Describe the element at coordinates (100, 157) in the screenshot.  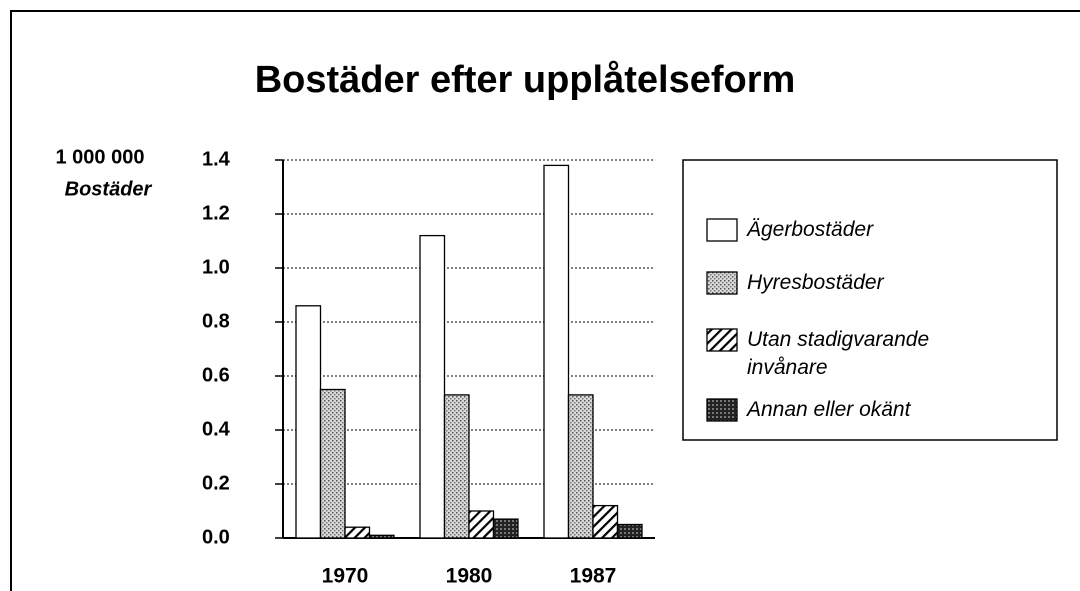
I see `y-axis-label: 1 000 000` at that location.